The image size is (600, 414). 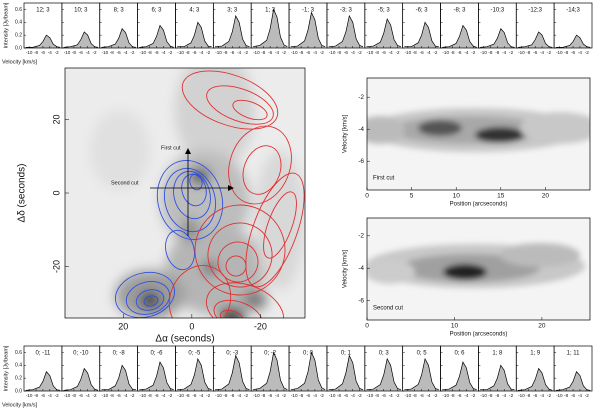 What do you see at coordinates (497, 28) in the screenshot?
I see `spectrum-panel: -10;3 -10 -8 -6 -4 -2` at bounding box center [497, 28].